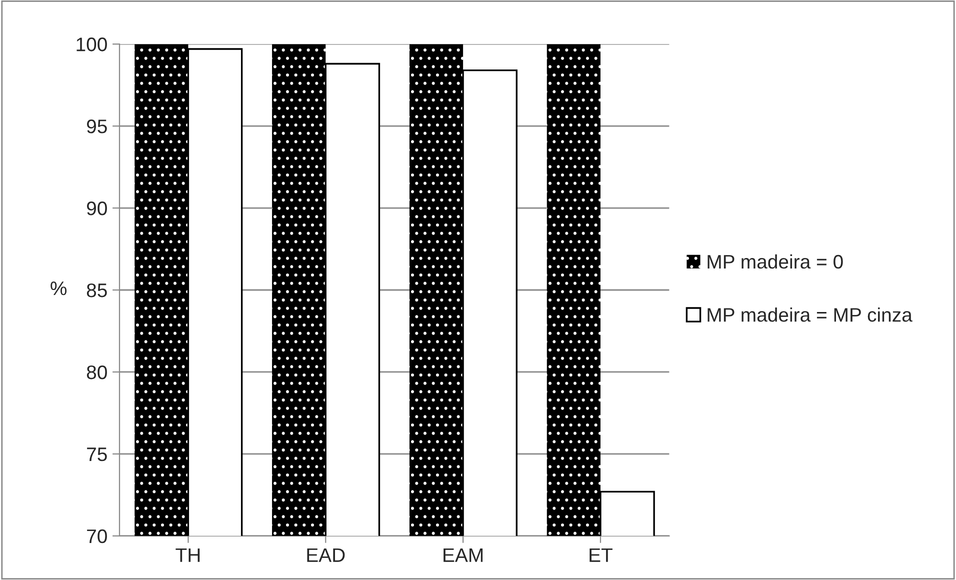  What do you see at coordinates (326, 555) in the screenshot?
I see `x-tick-label: EAD` at bounding box center [326, 555].